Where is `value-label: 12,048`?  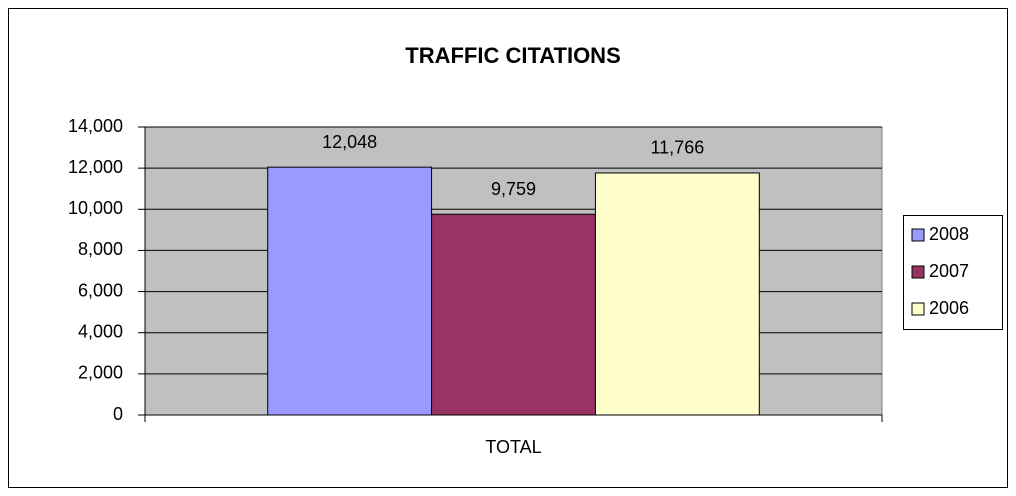 value-label: 12,048 is located at coordinates (349, 142).